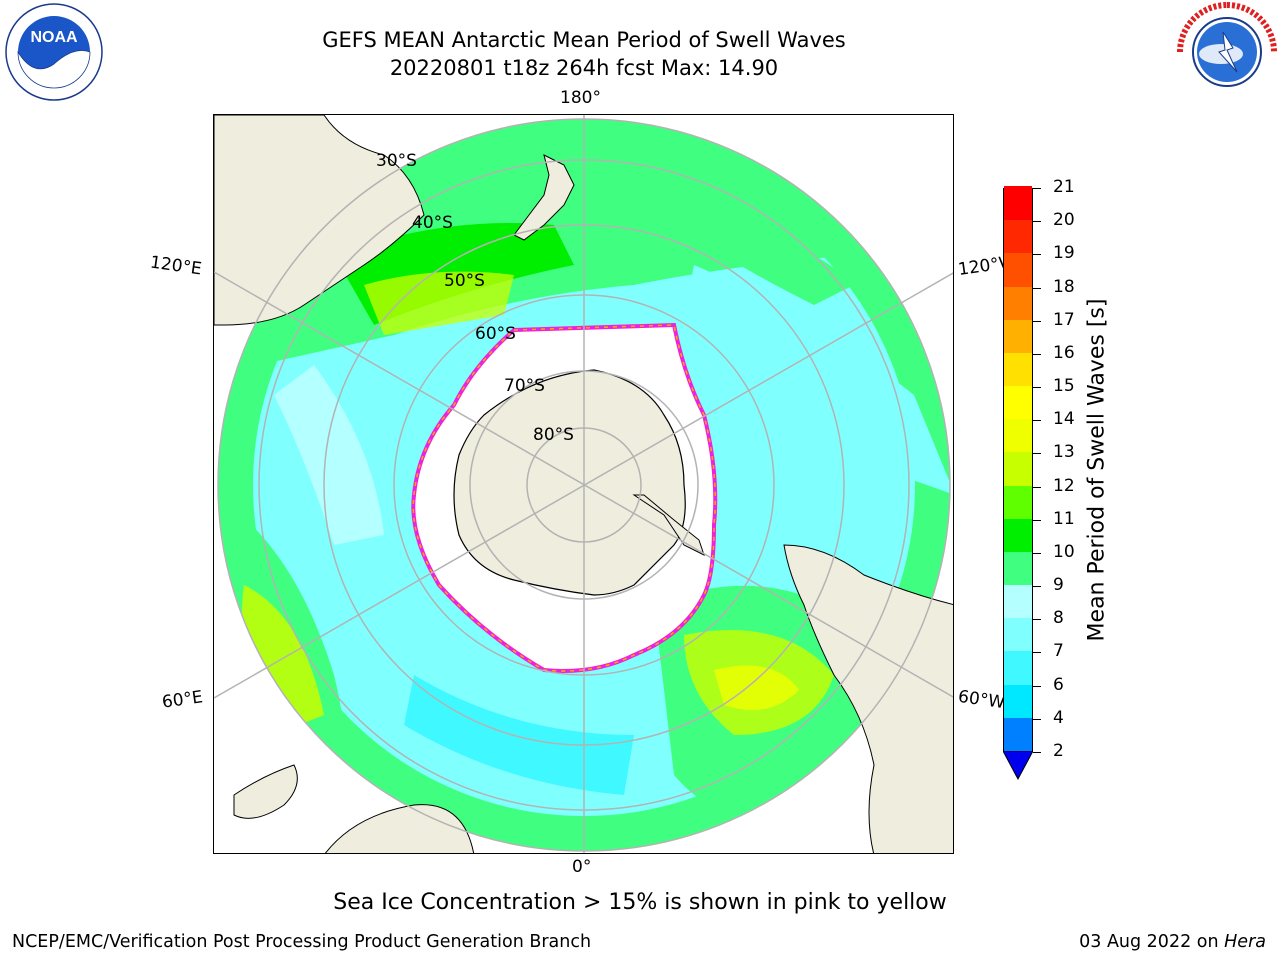  I want to click on footer-date: 03 Aug 2022 on Hera, so click(1172, 942).